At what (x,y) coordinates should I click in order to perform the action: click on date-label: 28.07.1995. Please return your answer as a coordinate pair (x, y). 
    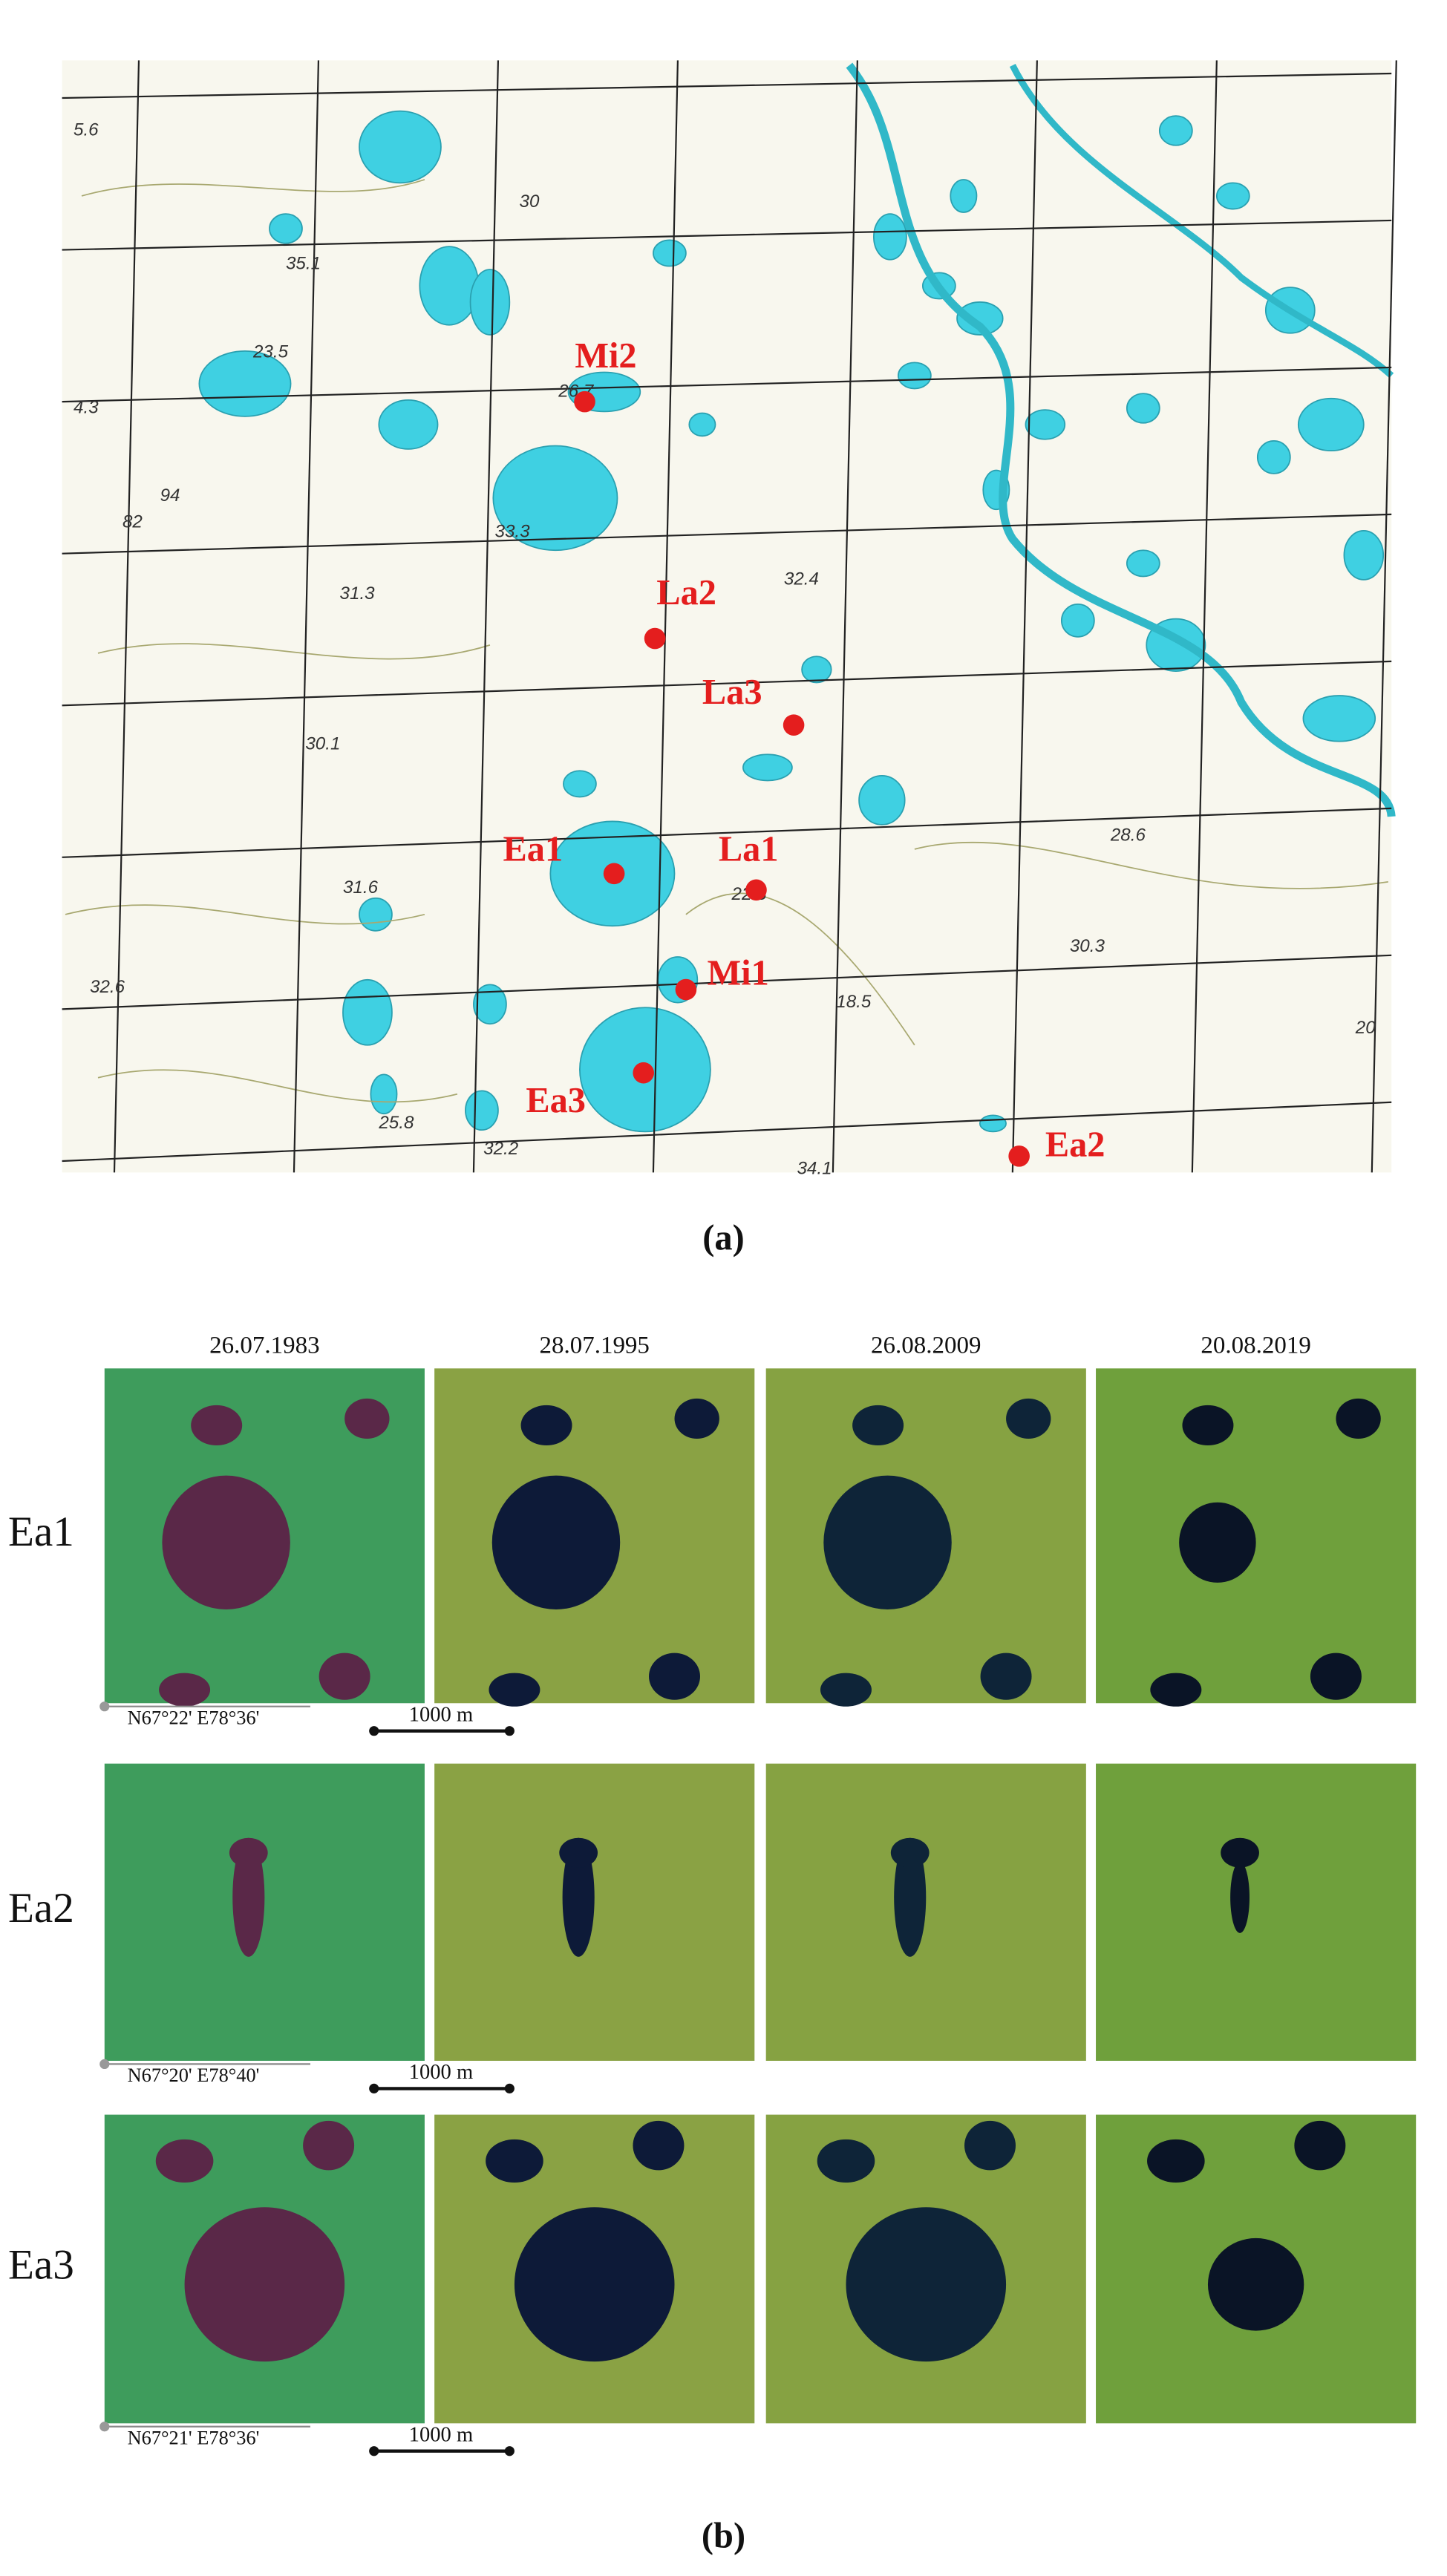
    Looking at the image, I should click on (594, 1345).